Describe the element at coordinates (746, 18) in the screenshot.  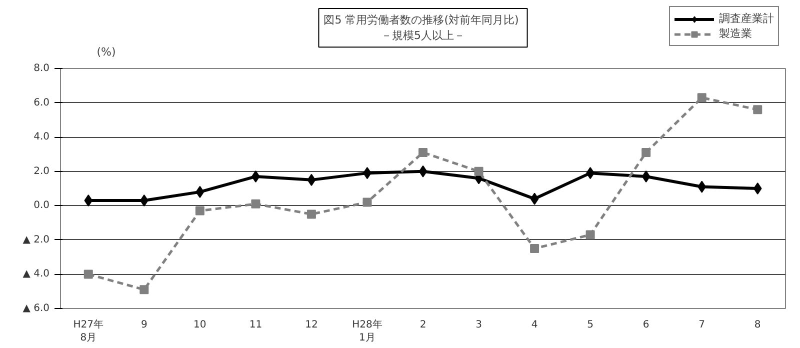
I see `legend-label: 調査産業計` at that location.